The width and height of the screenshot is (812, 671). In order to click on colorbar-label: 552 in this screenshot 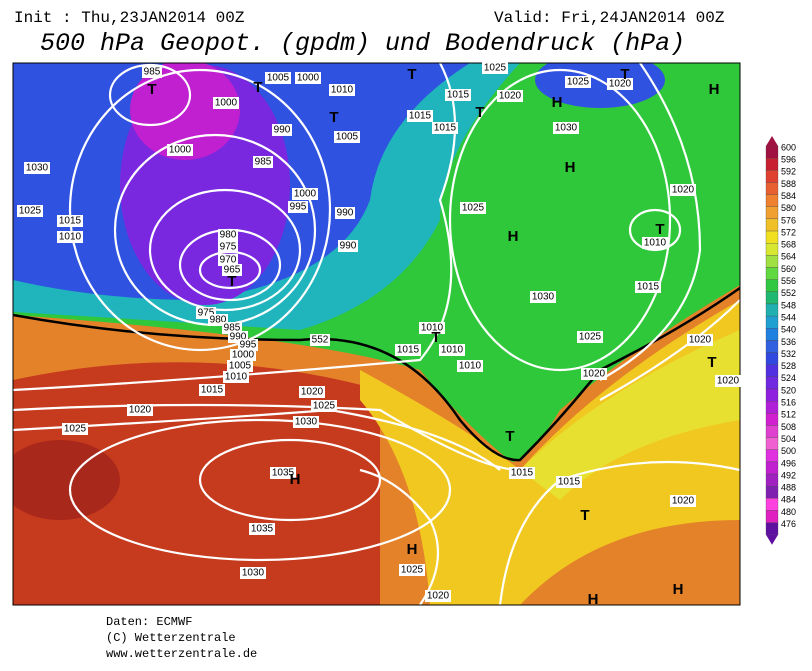, I will do `click(788, 293)`.